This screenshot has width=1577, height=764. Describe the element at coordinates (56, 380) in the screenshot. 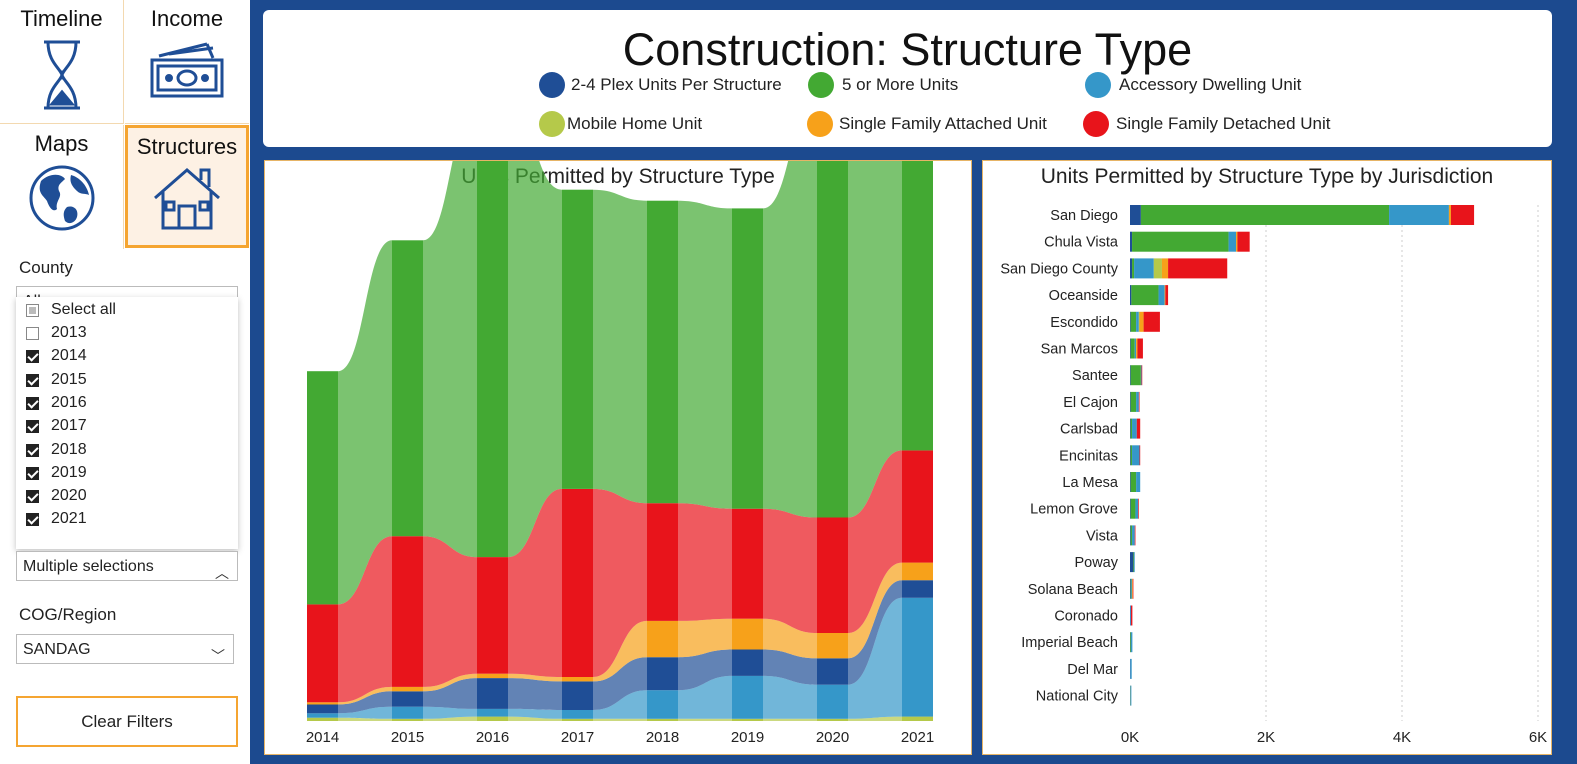

I see `year-option: 2015` at that location.